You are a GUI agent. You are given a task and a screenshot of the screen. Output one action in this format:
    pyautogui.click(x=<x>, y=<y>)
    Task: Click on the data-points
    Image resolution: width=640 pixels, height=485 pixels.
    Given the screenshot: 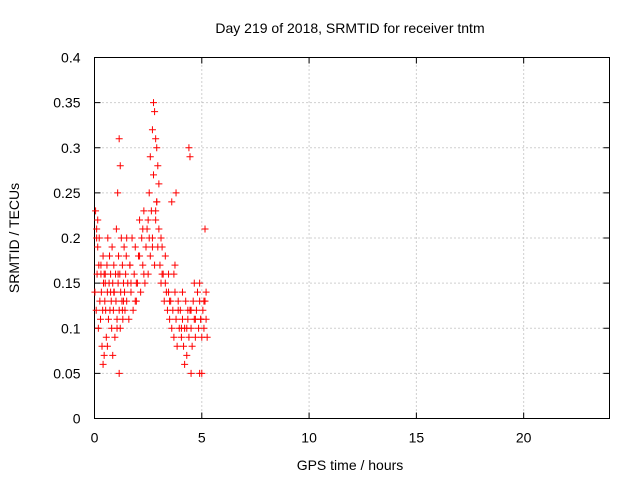 What is the action you would take?
    pyautogui.click(x=151, y=238)
    